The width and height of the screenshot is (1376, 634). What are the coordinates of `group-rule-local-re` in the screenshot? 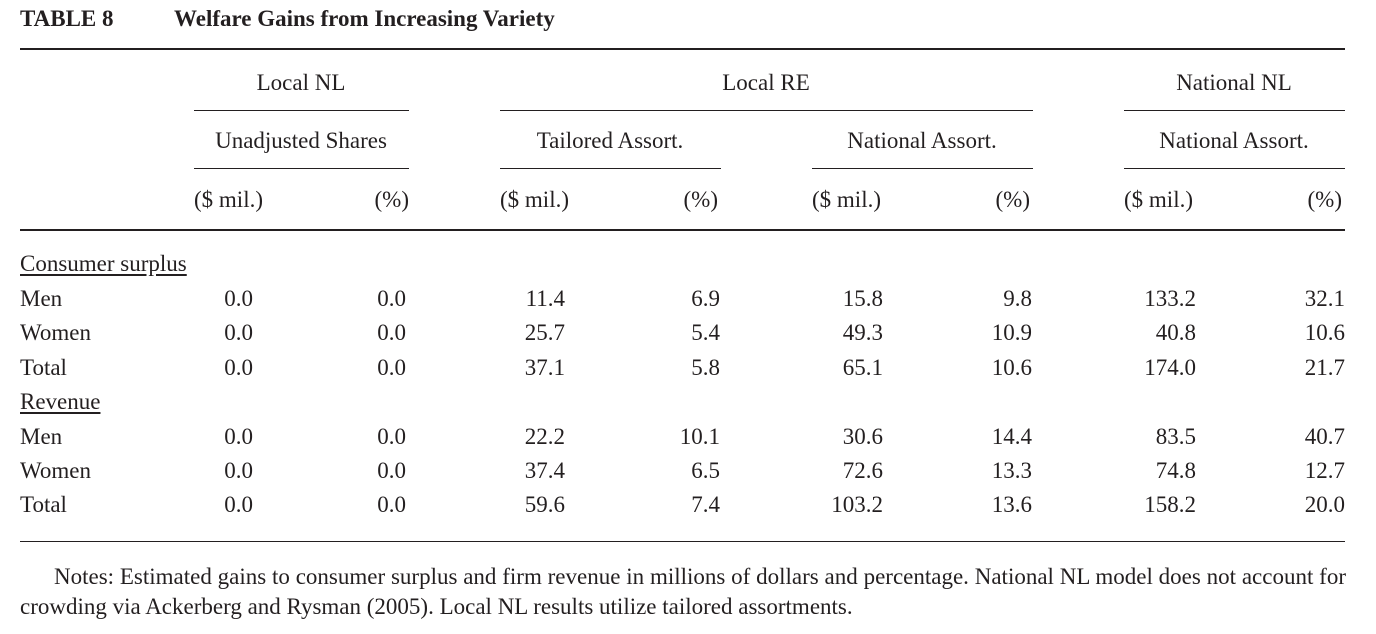 It's located at (766, 110).